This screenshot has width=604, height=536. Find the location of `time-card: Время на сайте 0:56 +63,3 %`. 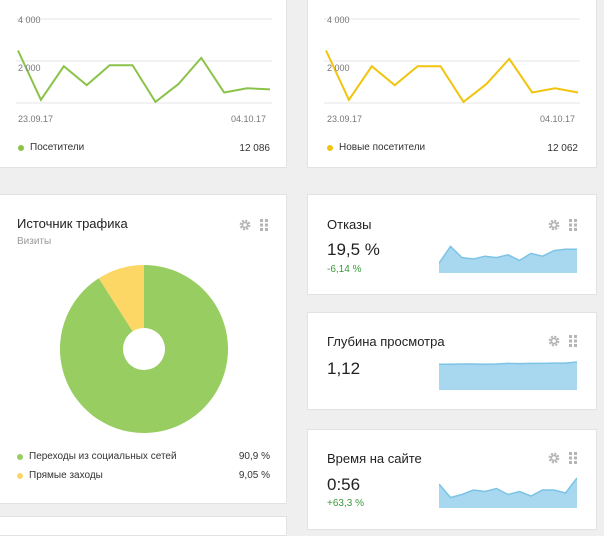

time-card: Время на сайте 0:56 +63,3 % is located at coordinates (452, 479).